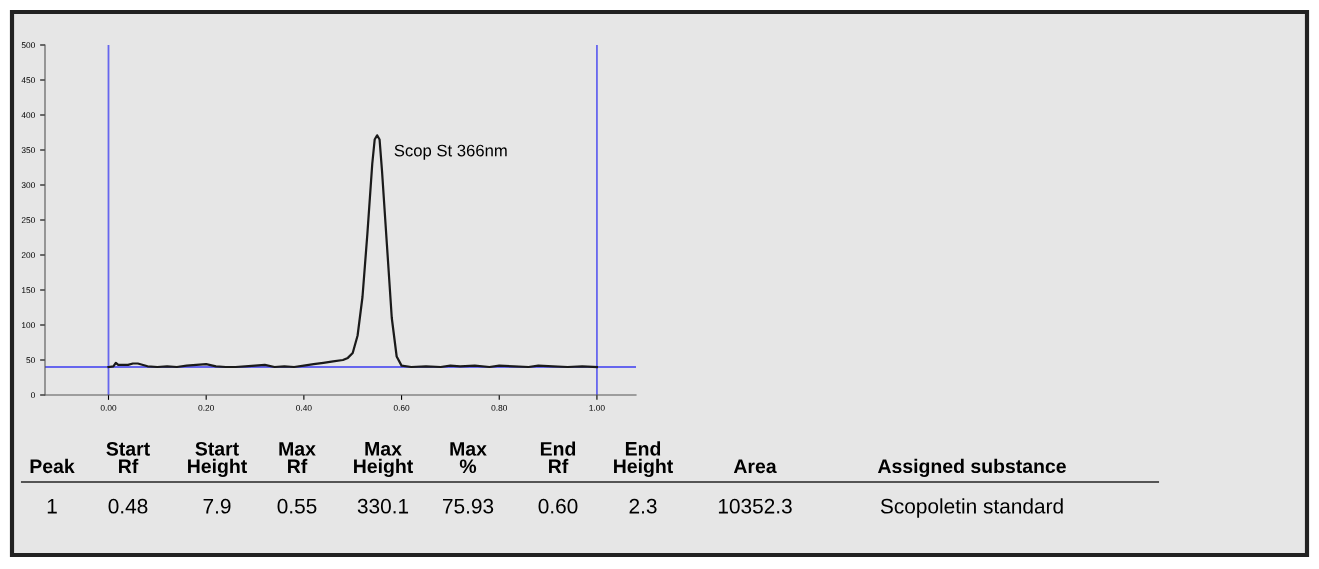 The width and height of the screenshot is (1319, 569). Describe the element at coordinates (644, 459) in the screenshot. I see `text: End Height` at that location.